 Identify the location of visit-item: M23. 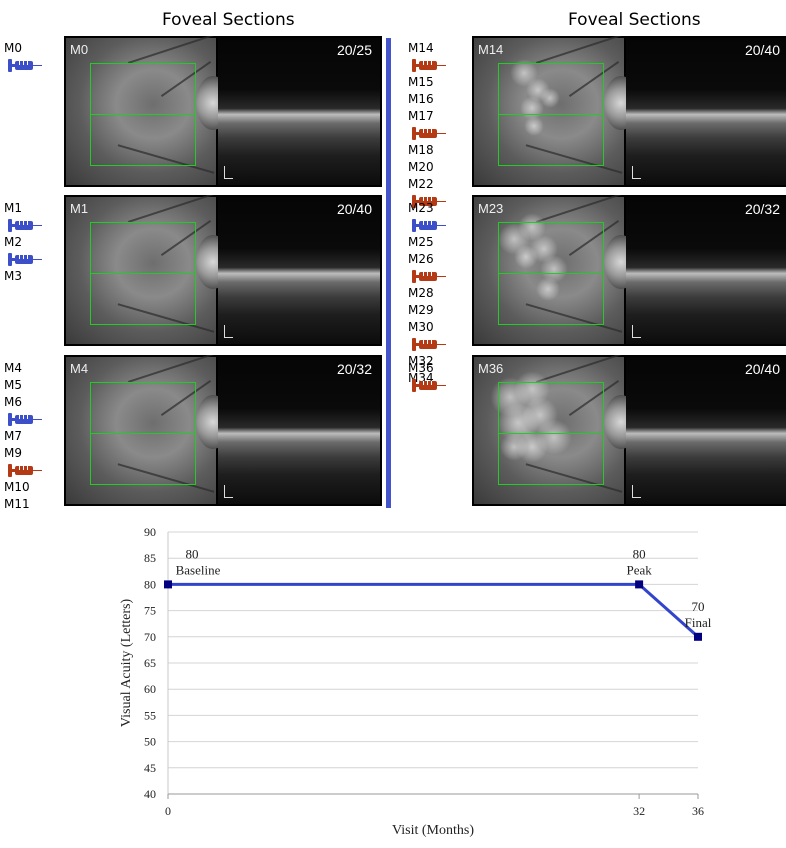
(427, 217).